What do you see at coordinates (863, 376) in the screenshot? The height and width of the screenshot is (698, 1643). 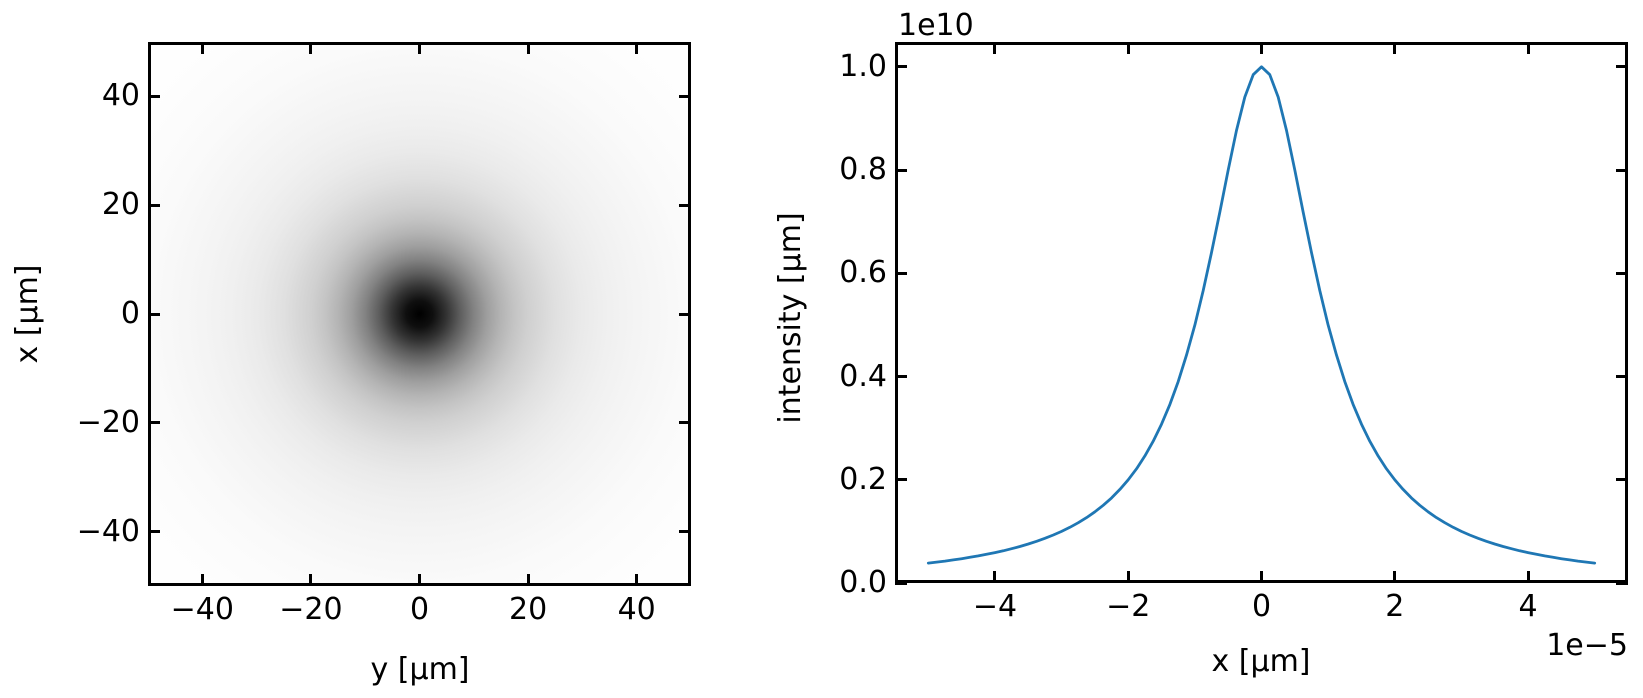 I see `y-tick-label: 0.4` at bounding box center [863, 376].